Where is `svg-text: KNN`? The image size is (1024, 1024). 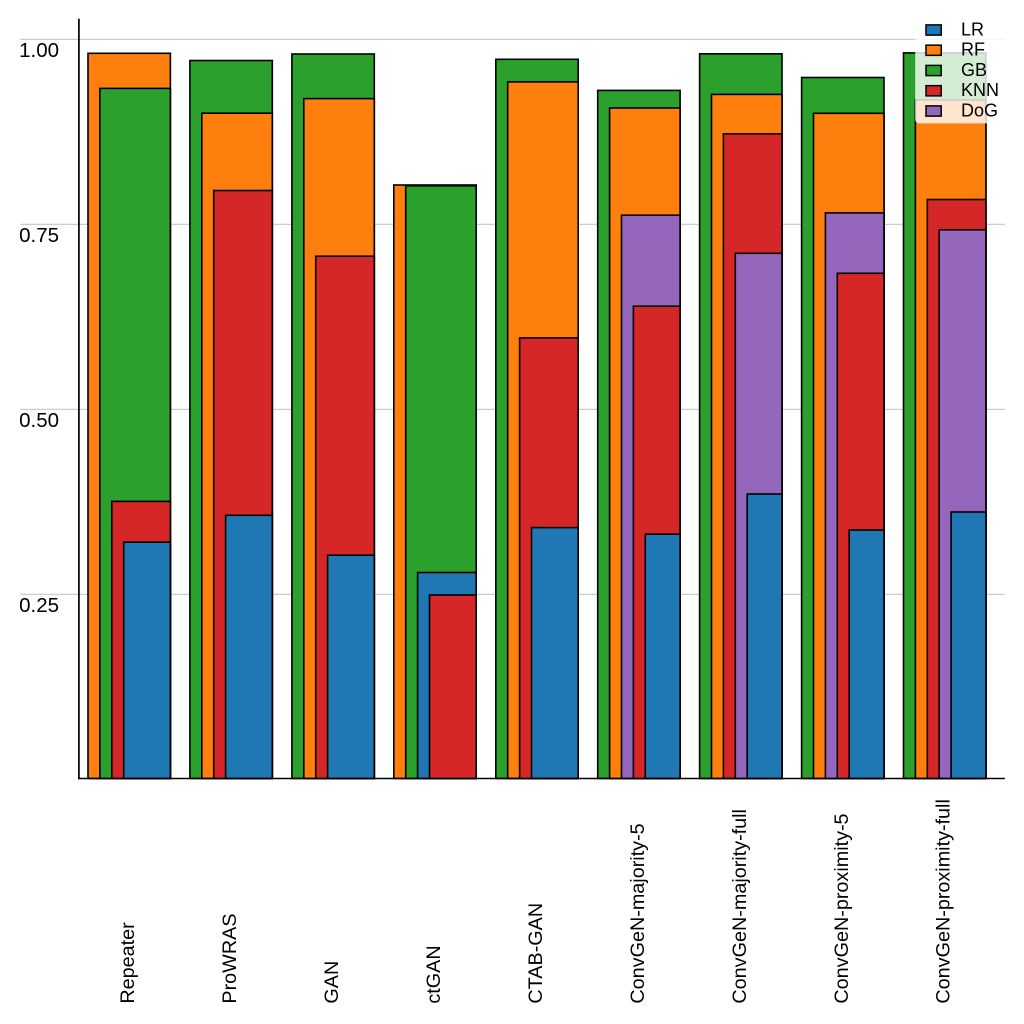
svg-text: KNN is located at coordinates (980, 90).